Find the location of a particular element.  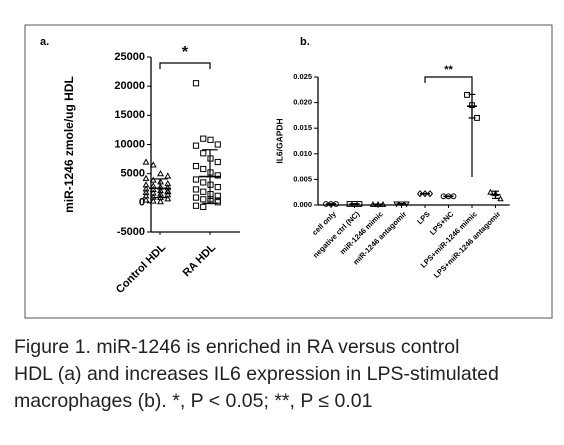

y-tick-label: 10000 is located at coordinates (129, 144).